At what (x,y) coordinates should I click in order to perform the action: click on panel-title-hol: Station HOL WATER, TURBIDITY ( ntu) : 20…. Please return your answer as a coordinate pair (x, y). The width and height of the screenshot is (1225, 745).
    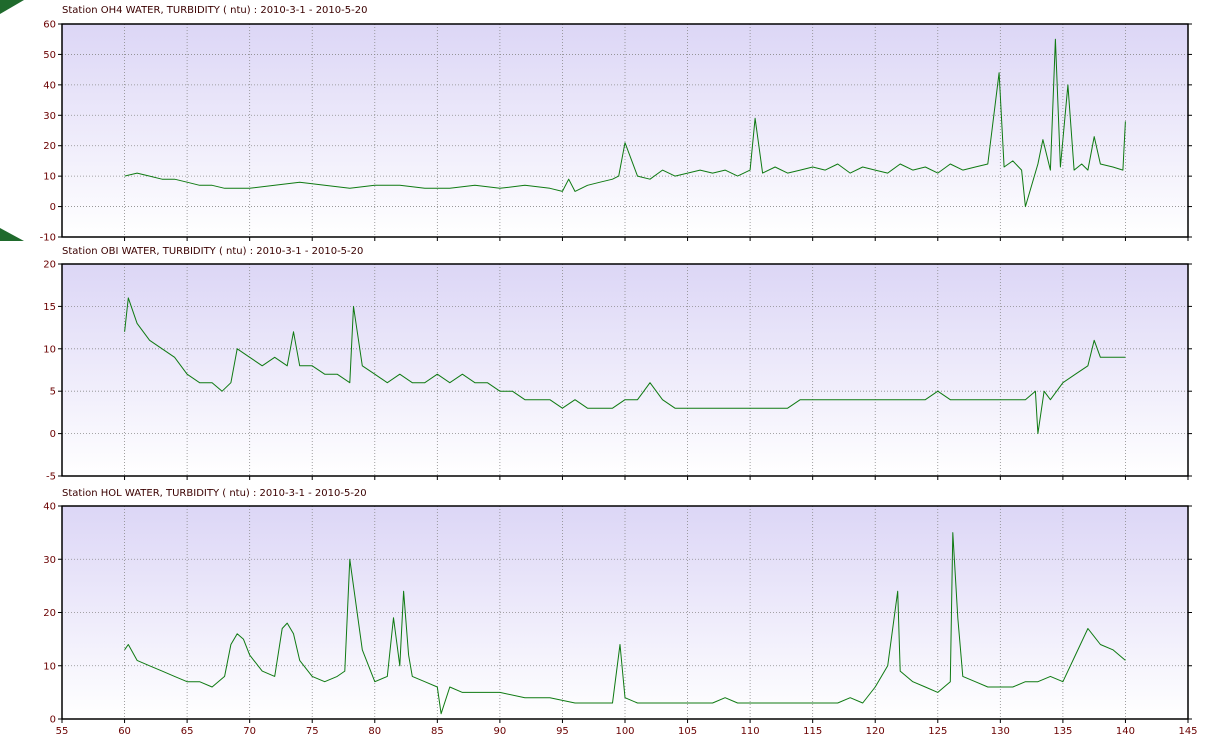
    Looking at the image, I should click on (214, 493).